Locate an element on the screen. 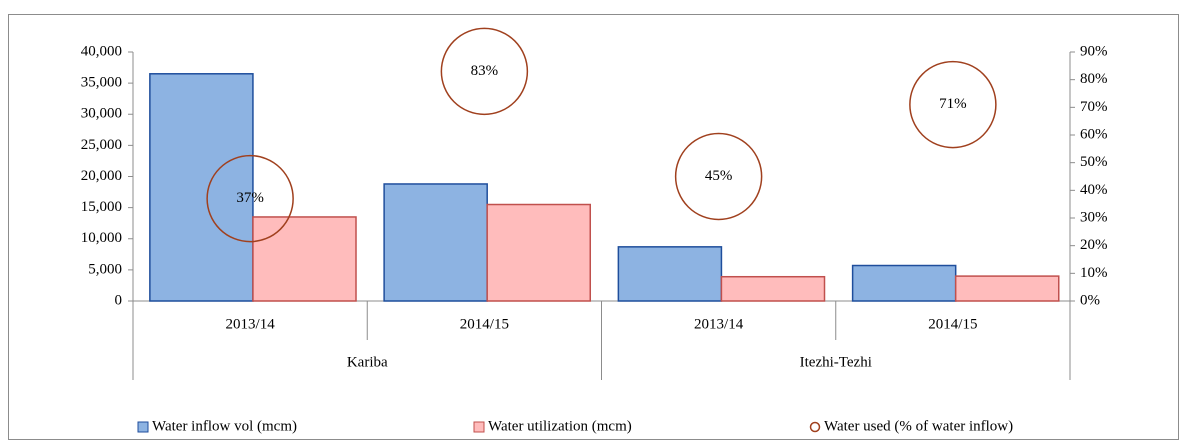  y-tick-label: 15,000 is located at coordinates (101, 207).